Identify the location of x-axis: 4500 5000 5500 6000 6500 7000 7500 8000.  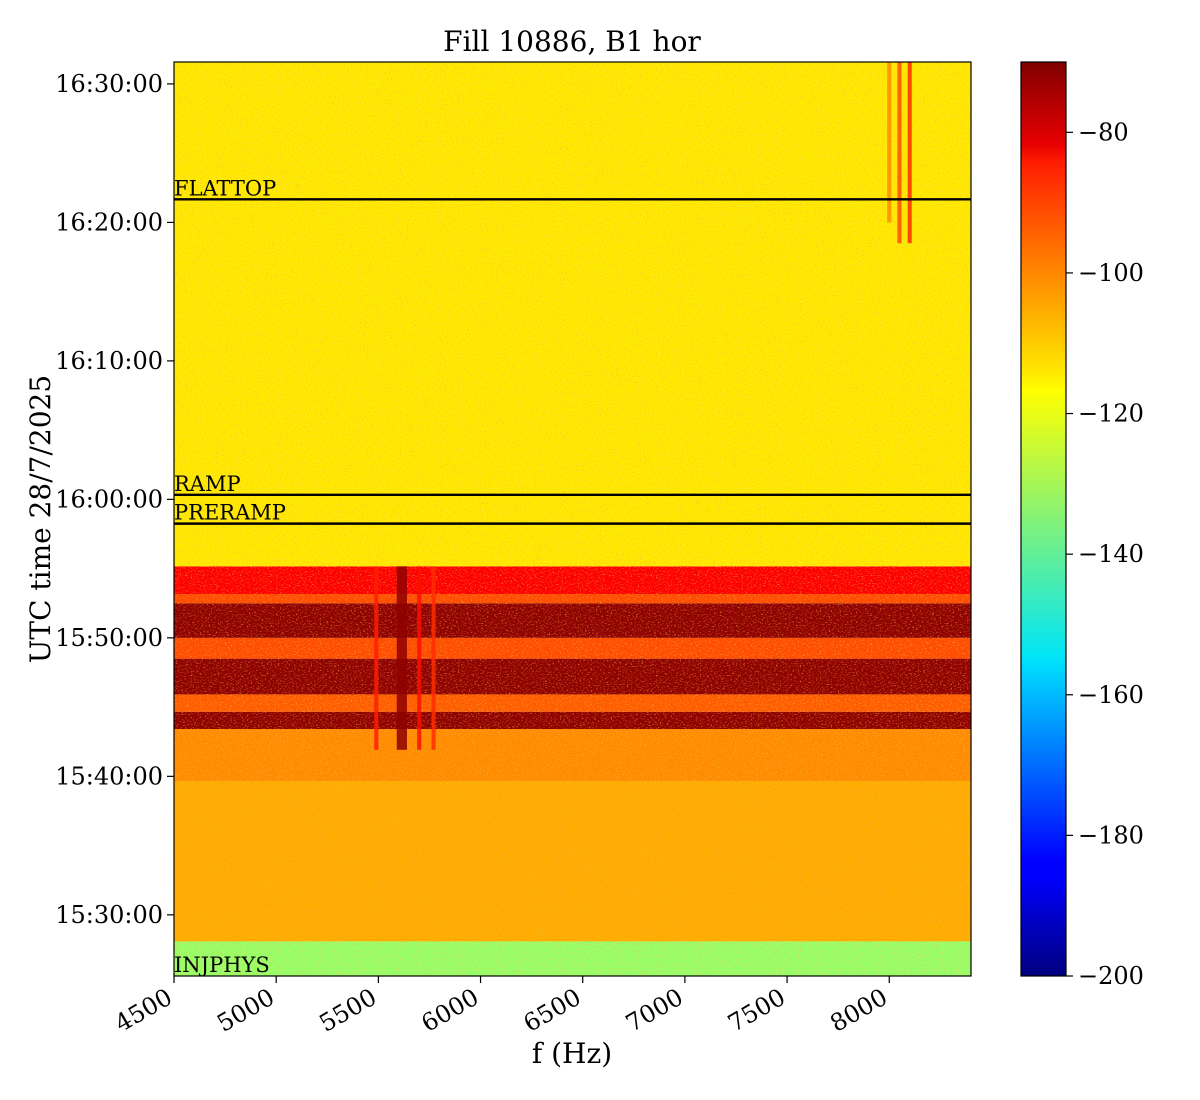
(501, 1007).